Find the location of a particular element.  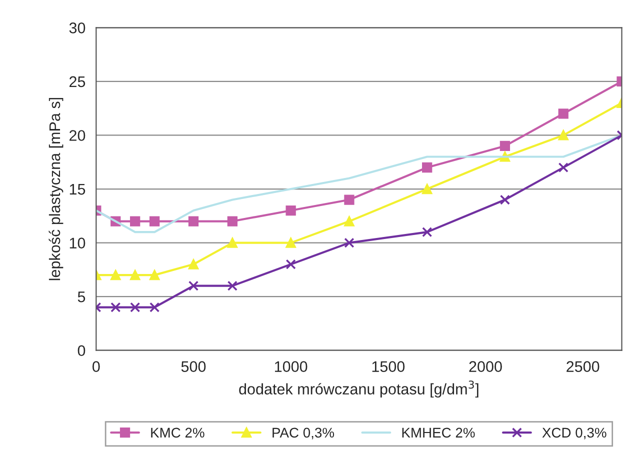

x-tick-label: 0 is located at coordinates (96, 366).